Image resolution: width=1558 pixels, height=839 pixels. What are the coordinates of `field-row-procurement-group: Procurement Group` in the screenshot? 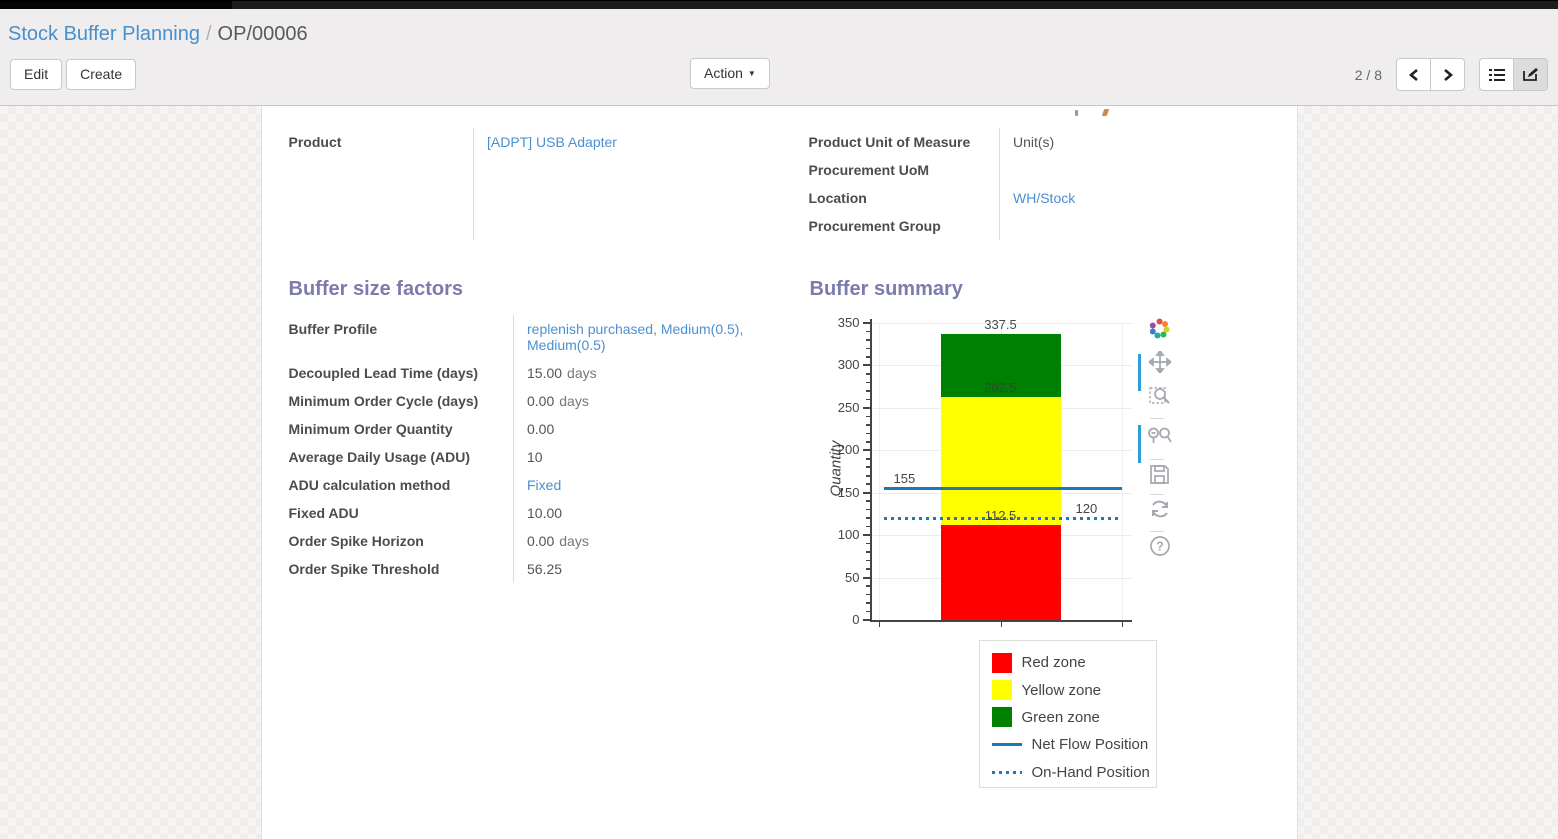 It's located at (1039, 226).